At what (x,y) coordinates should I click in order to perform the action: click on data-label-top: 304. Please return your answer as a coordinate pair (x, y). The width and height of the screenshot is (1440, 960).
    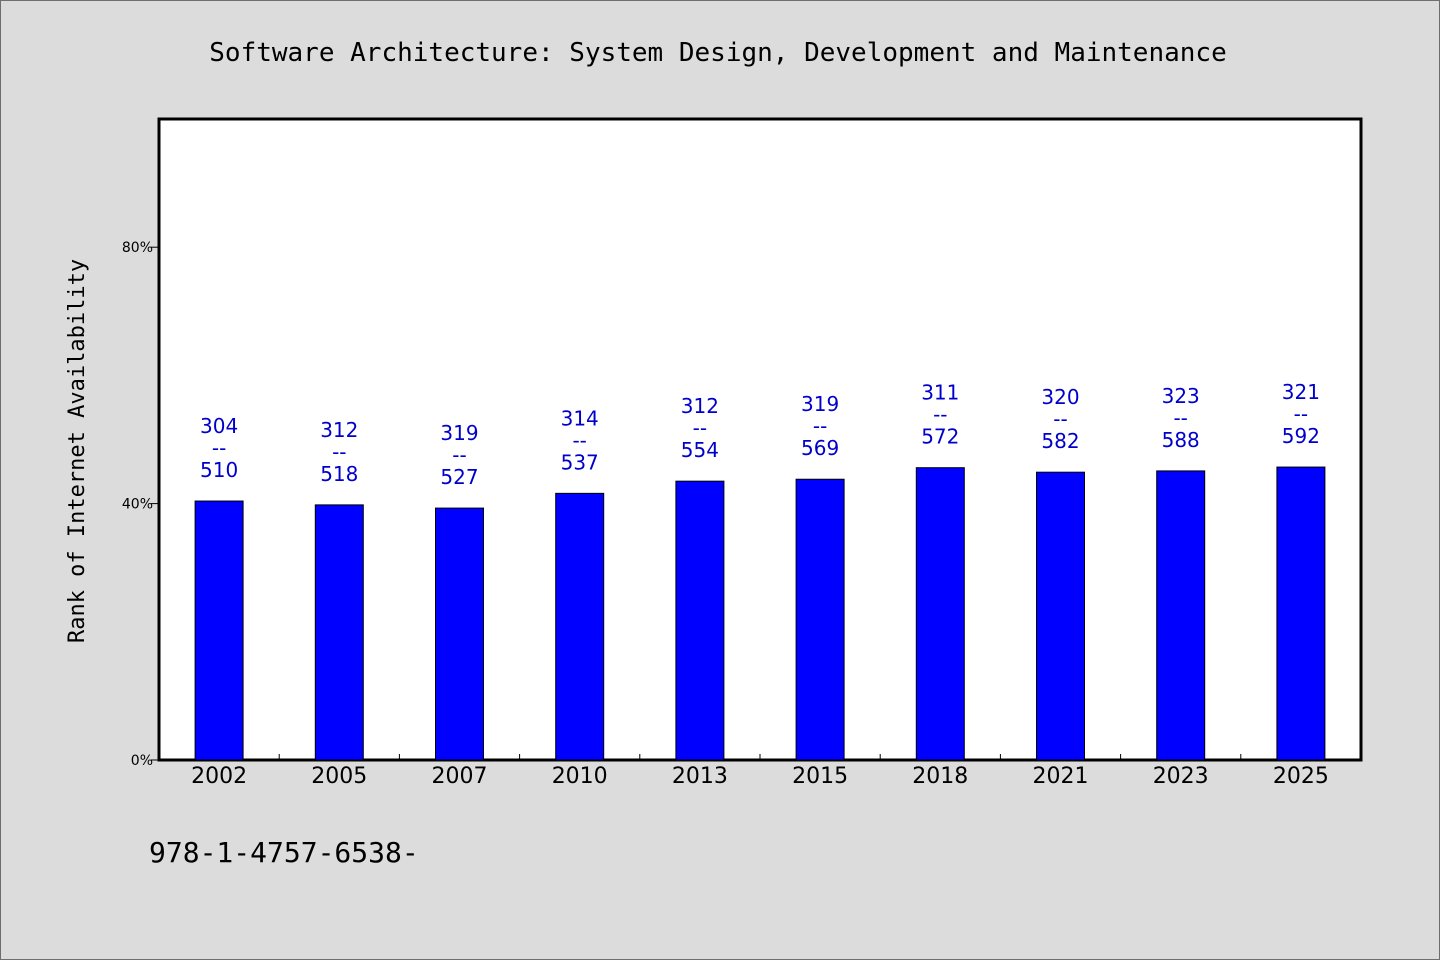
    Looking at the image, I should click on (219, 426).